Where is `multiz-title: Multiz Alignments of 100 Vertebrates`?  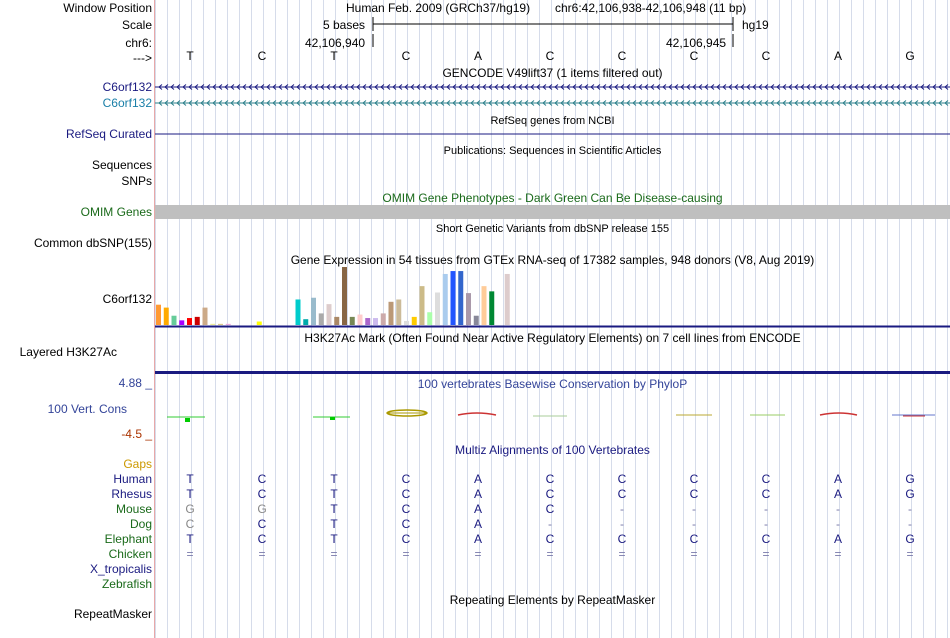 multiz-title: Multiz Alignments of 100 Vertebrates is located at coordinates (552, 450).